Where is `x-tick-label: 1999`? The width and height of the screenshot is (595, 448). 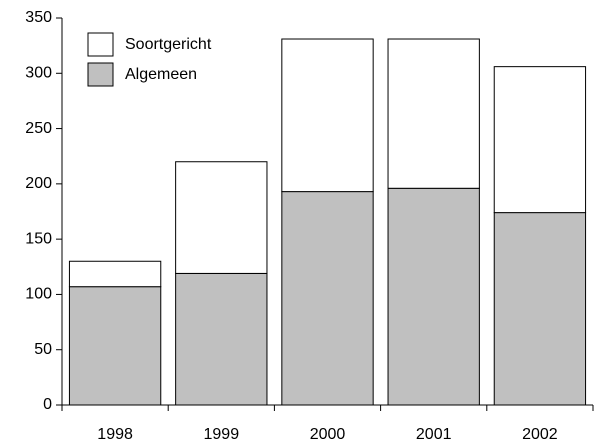 x-tick-label: 1999 is located at coordinates (222, 434).